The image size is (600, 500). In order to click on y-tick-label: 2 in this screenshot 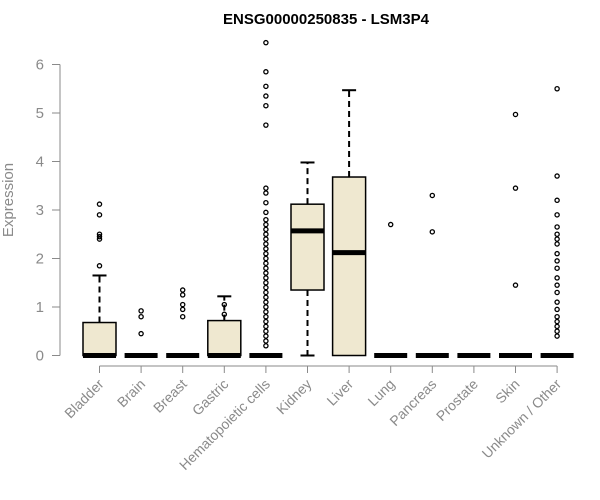, I will do `click(40, 259)`.